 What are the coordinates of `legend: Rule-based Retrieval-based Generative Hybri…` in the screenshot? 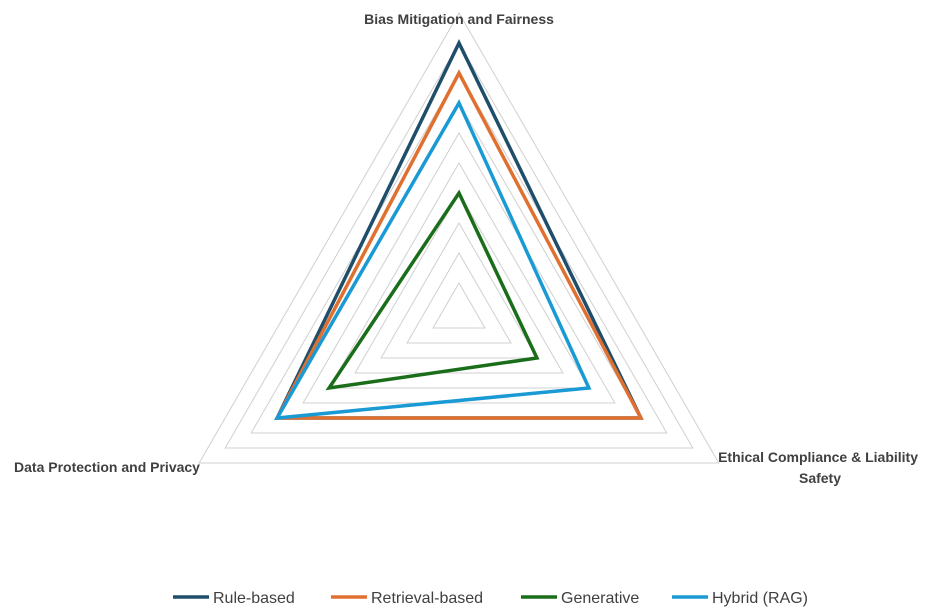 It's located at (490, 598).